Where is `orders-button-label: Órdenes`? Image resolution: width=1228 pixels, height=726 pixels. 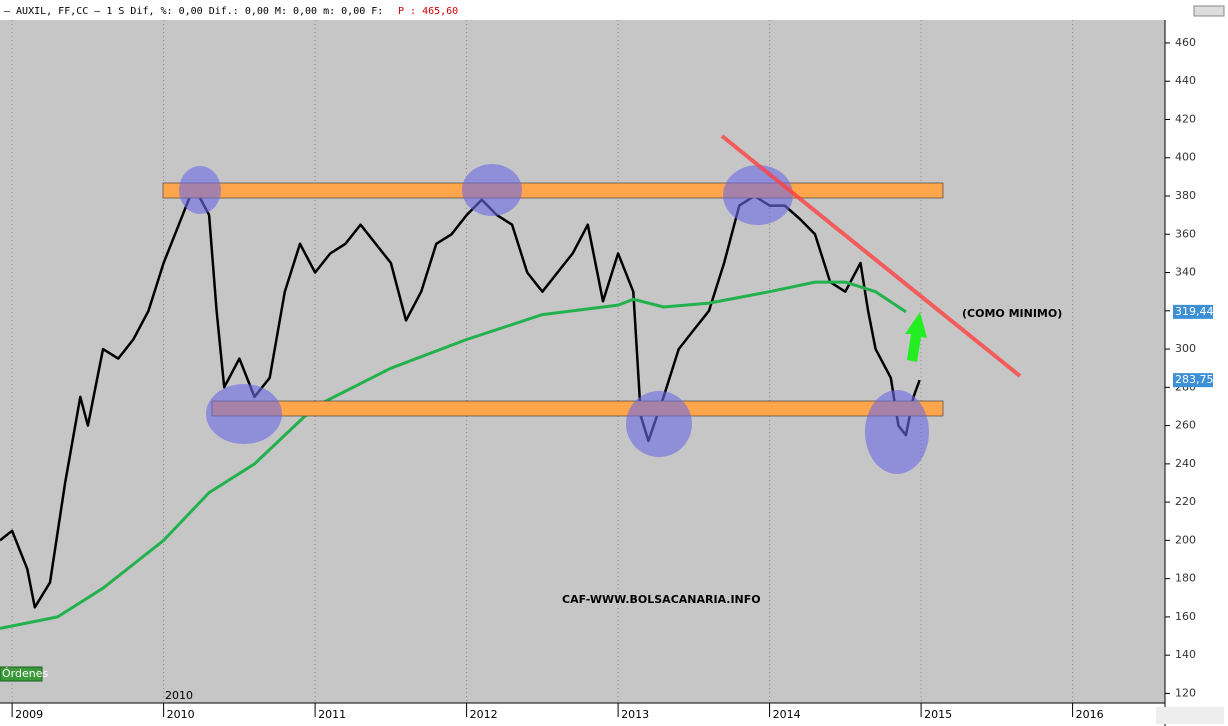
orders-button-label: Órdenes is located at coordinates (25, 673).